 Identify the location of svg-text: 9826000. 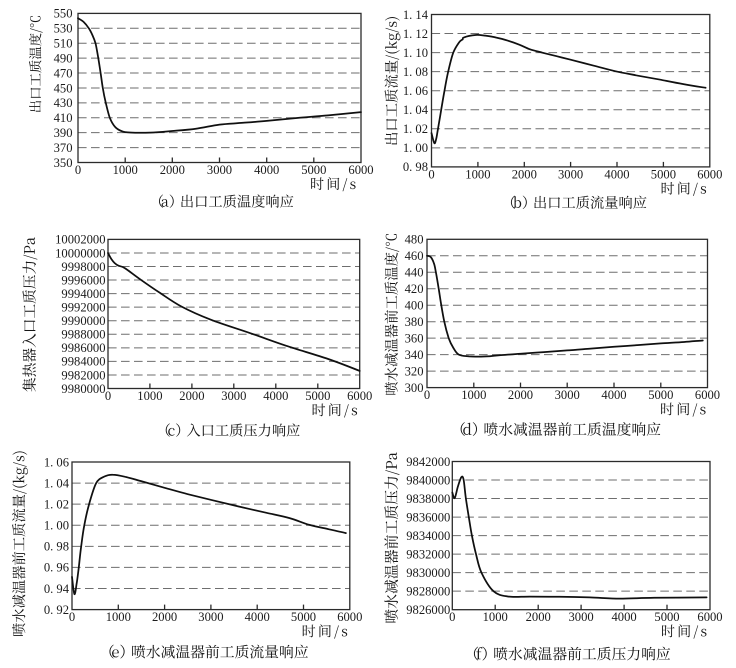
(428, 610).